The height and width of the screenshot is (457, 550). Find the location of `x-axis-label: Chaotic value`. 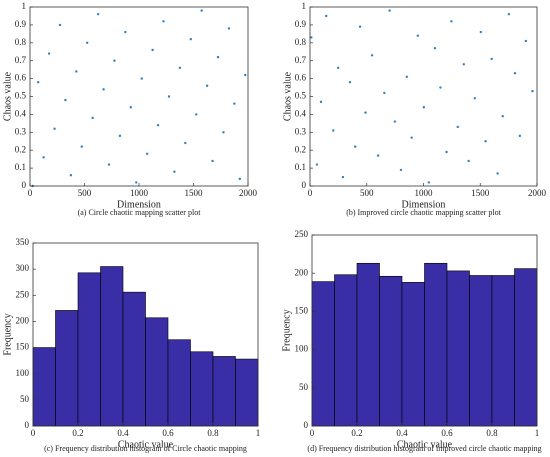

x-axis-label: Chaotic value is located at coordinates (146, 444).